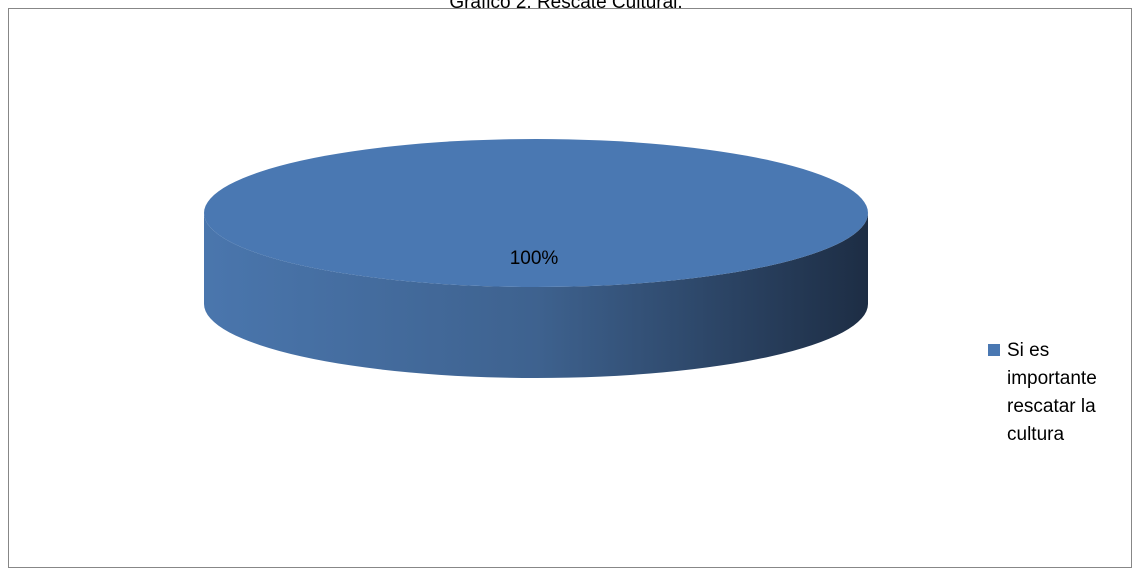  Describe the element at coordinates (994, 350) in the screenshot. I see `legend-swatch` at that location.